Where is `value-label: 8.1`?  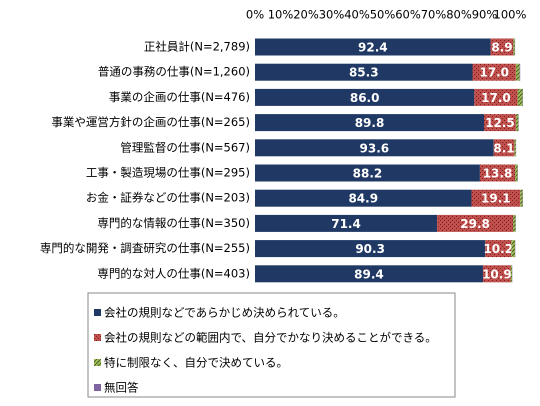 value-label: 8.1 is located at coordinates (503, 148).